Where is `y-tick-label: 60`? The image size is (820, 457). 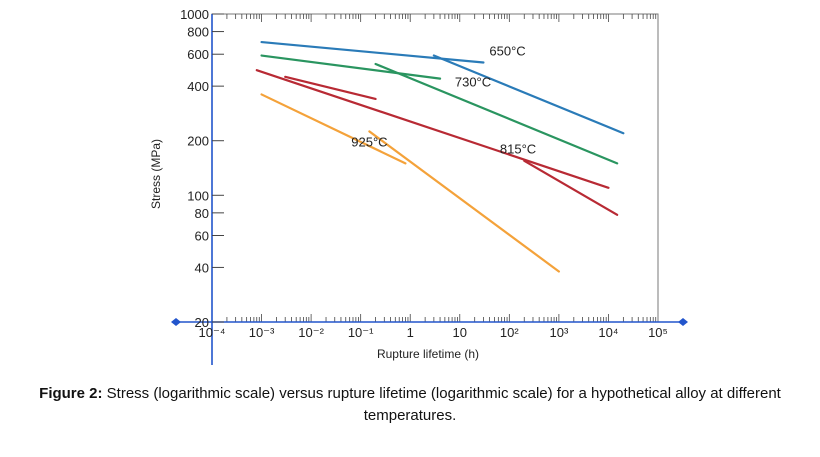
y-tick-label: 60 is located at coordinates (202, 236).